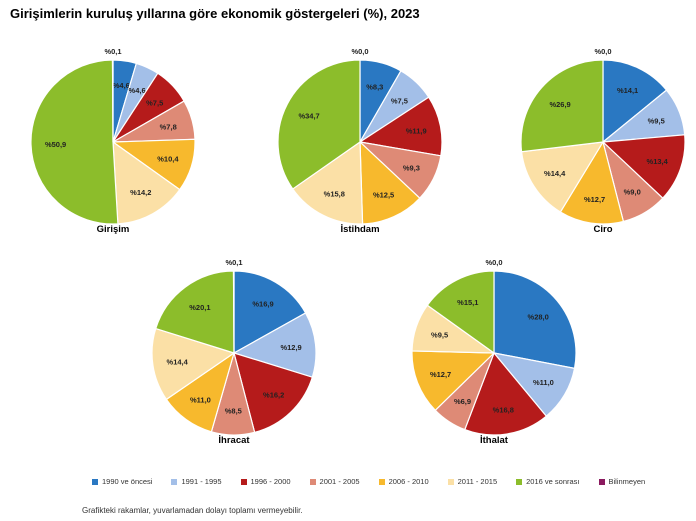  I want to click on data-label-2001-2005: %6,9, so click(462, 401).